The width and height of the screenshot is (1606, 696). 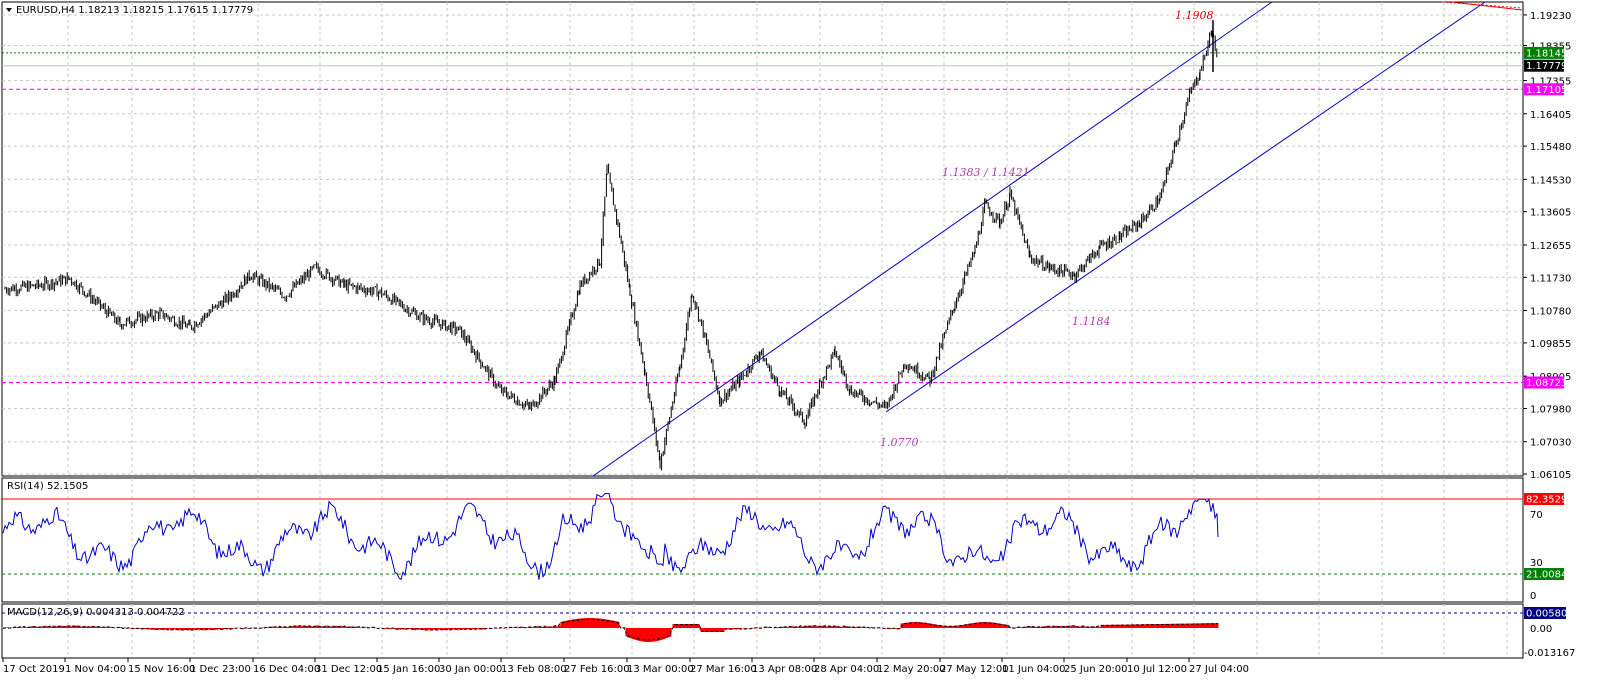 What do you see at coordinates (348, 669) in the screenshot?
I see `time-label: 31 Dec 12:00` at bounding box center [348, 669].